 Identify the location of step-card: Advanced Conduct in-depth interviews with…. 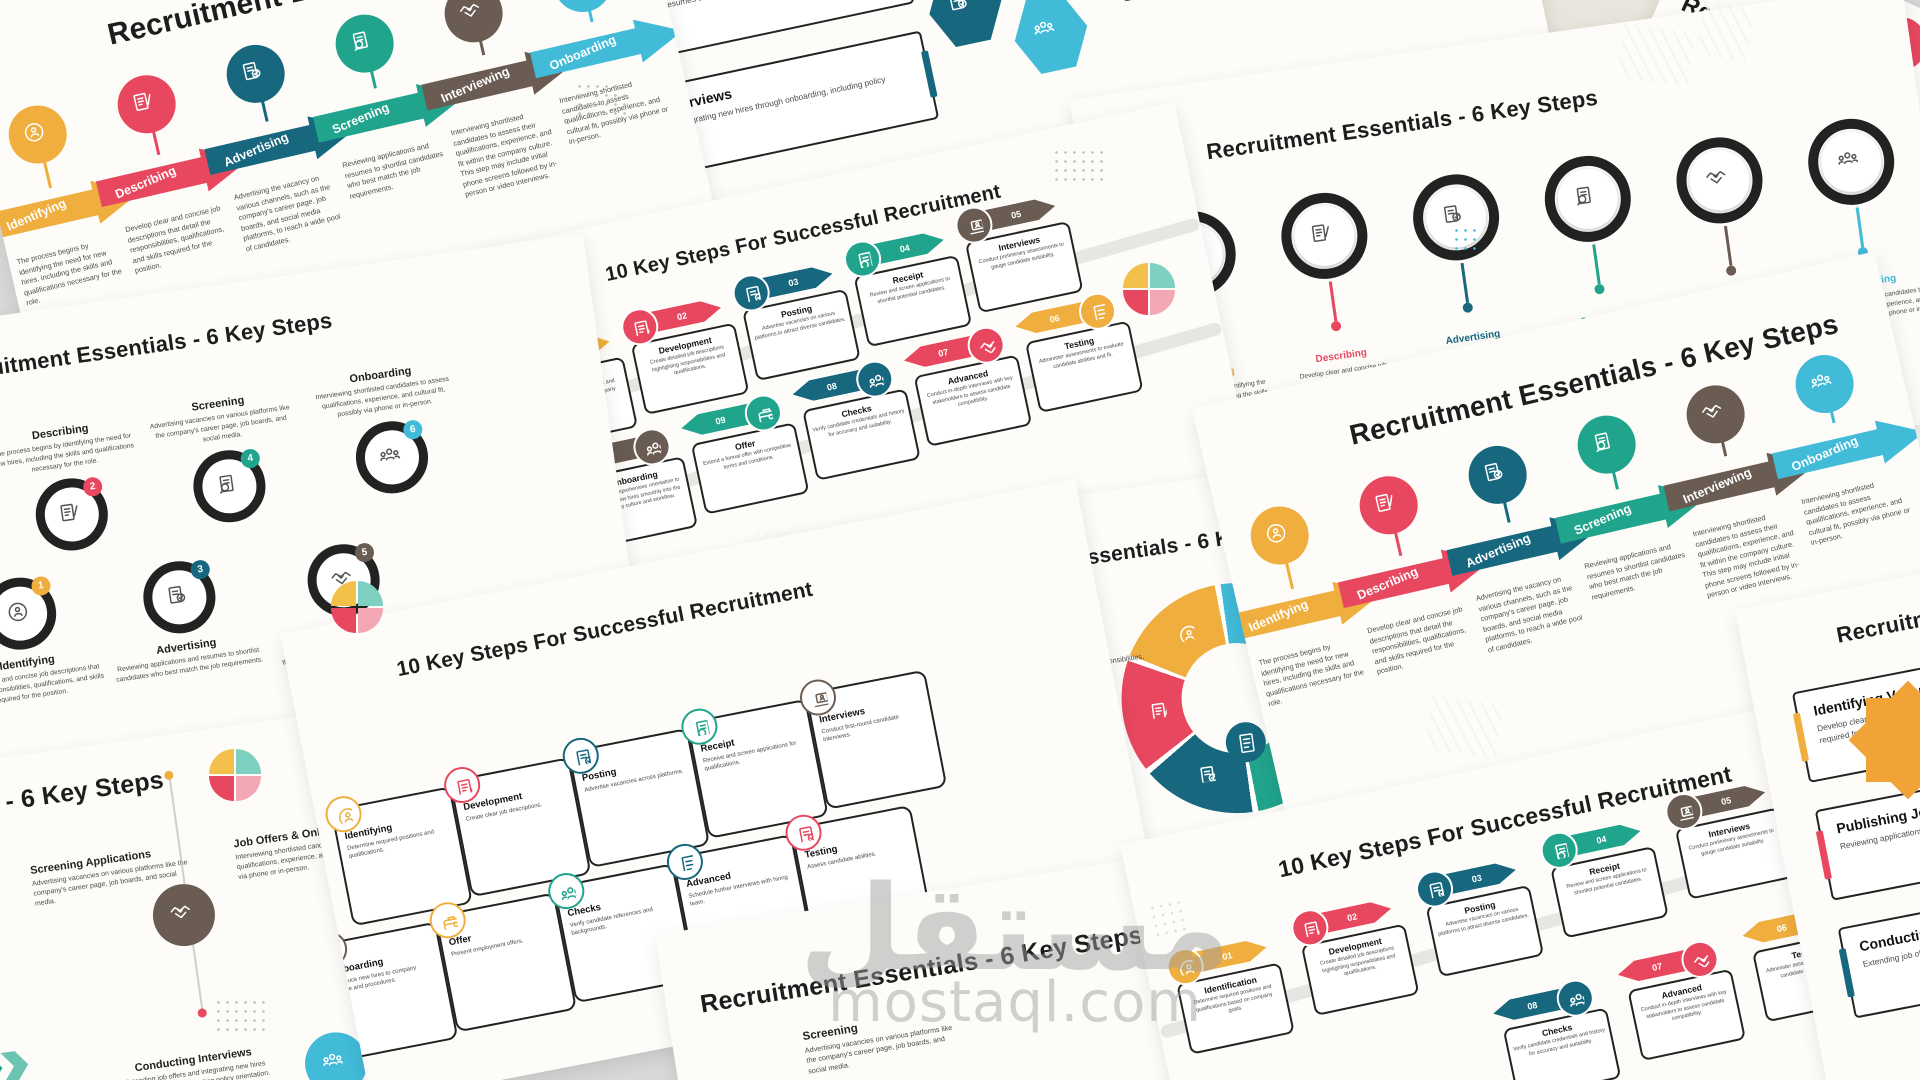
(1687, 1015).